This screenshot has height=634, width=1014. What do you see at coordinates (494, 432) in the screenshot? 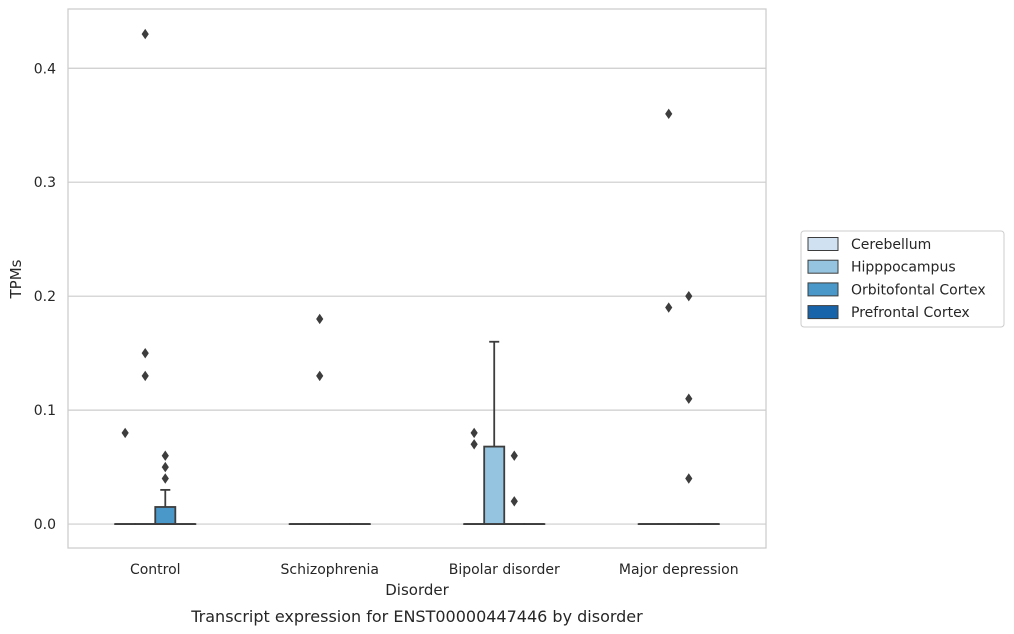
I see `box-hipppocampus` at bounding box center [494, 432].